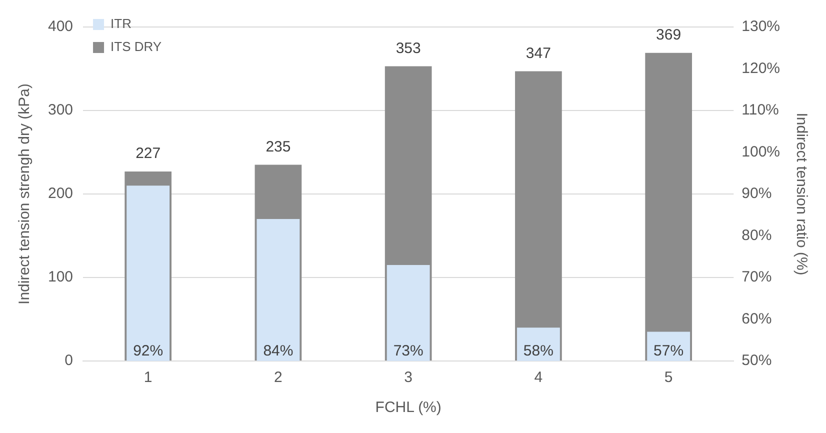  I want to click on y2-tick-label: 90%, so click(757, 193).